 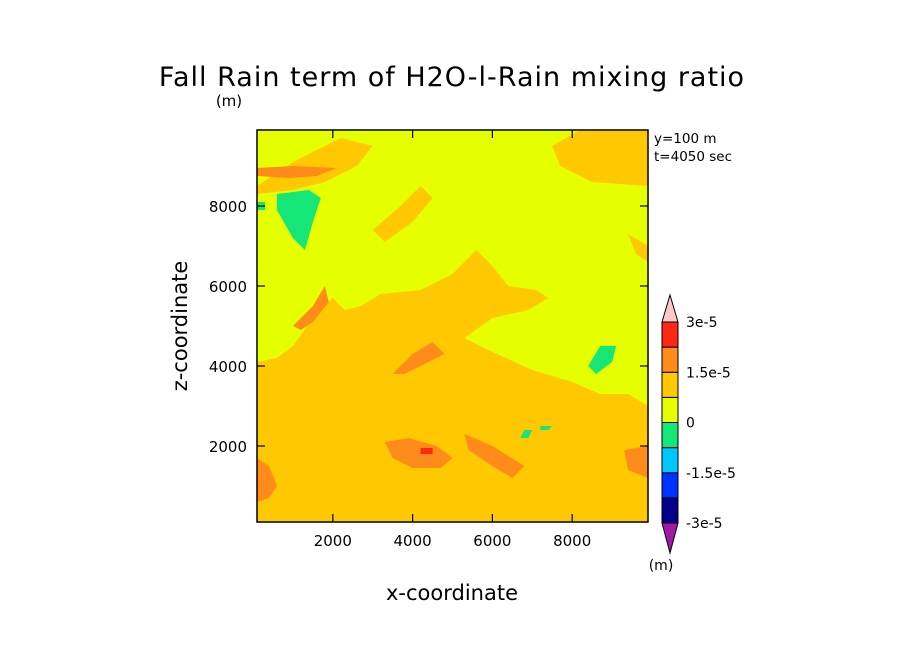 I want to click on y-unit-label: (m), so click(x=229, y=101).